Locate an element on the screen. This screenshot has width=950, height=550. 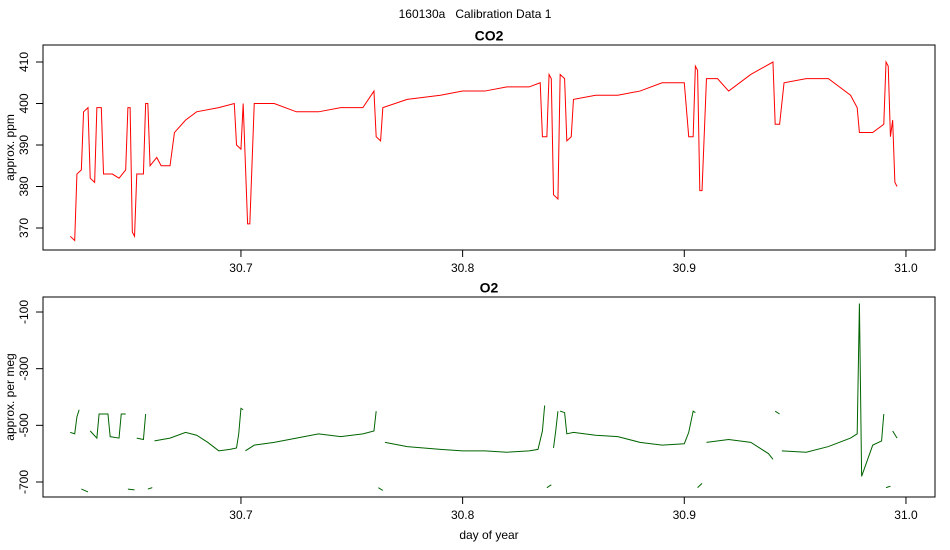
y-tick-label: 410 is located at coordinates (24, 62).